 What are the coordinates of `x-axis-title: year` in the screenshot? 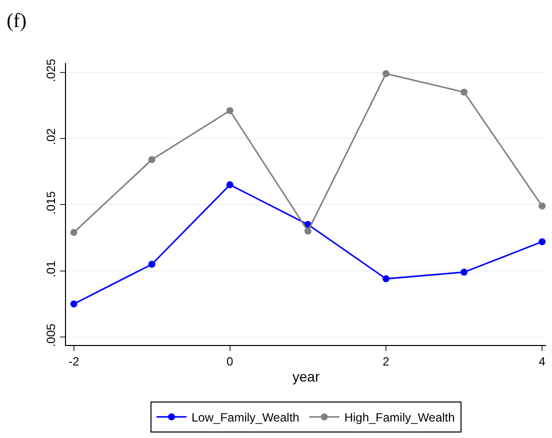 It's located at (306, 376).